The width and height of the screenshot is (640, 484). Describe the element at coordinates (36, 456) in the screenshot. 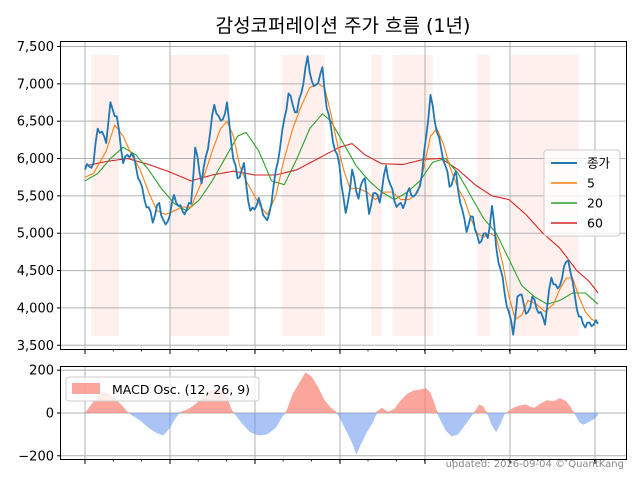

I see `macd-y-tick-label: −200` at that location.